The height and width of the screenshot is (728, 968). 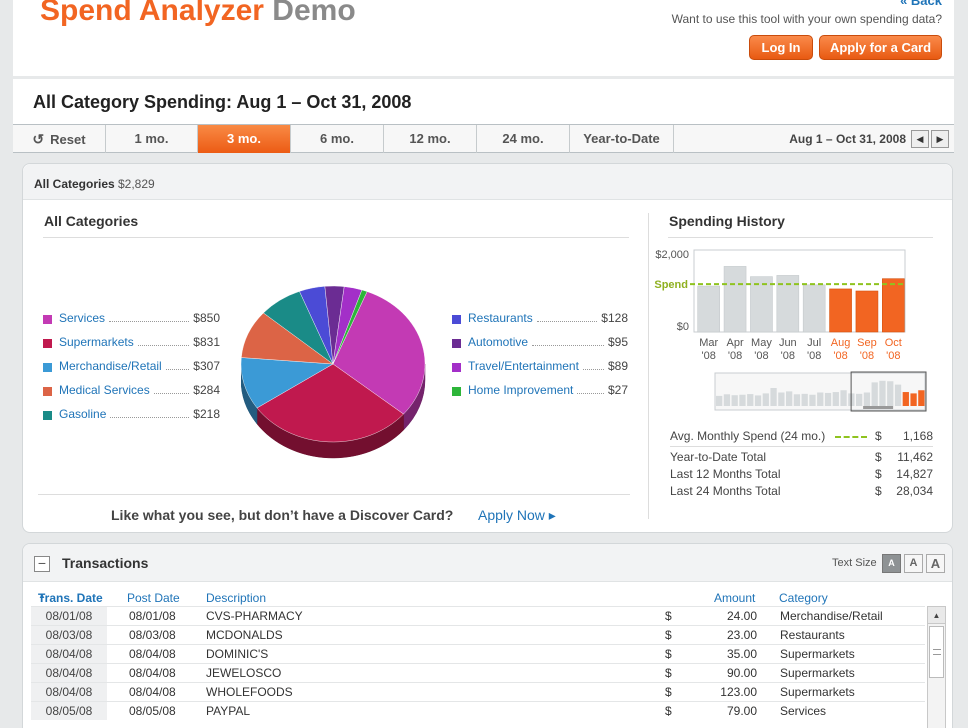 What do you see at coordinates (152, 139) in the screenshot?
I see `tab-1-month: 1 mo.` at bounding box center [152, 139].